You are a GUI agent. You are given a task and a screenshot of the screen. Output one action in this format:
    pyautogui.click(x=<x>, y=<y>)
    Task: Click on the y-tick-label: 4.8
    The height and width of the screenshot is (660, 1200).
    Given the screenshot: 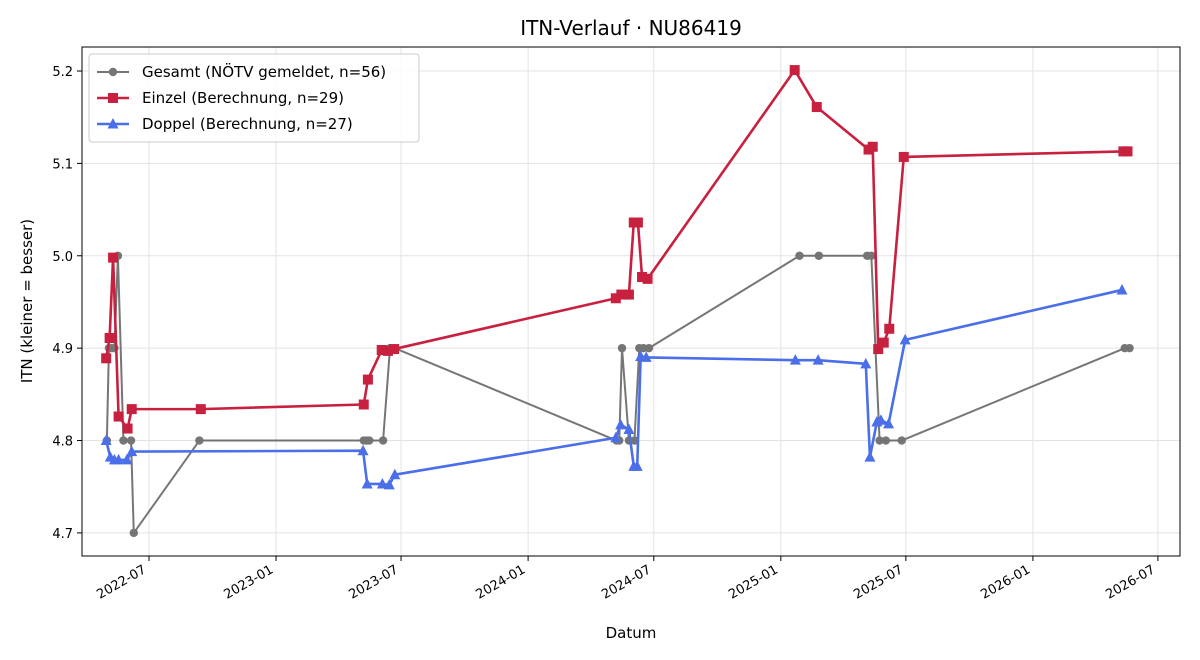 What is the action you would take?
    pyautogui.click(x=62, y=442)
    